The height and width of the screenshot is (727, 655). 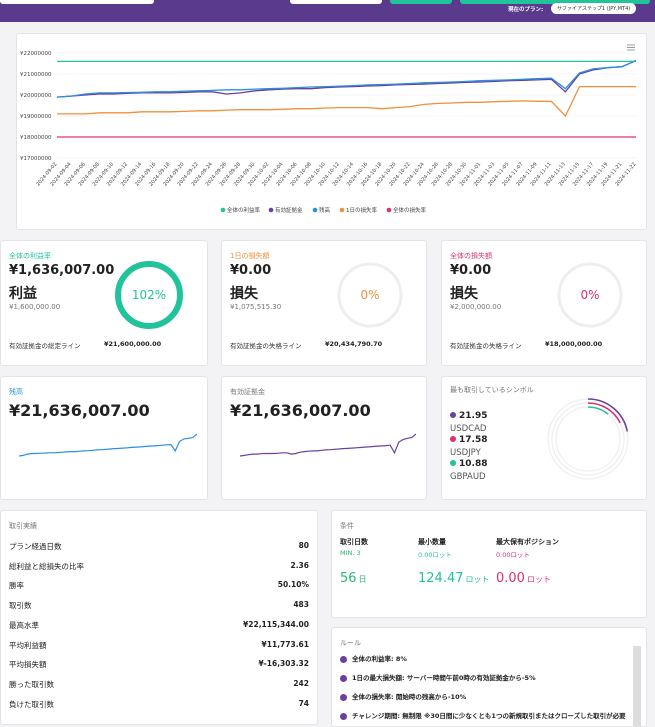 What do you see at coordinates (16, 392) in the screenshot?
I see `card-title: 残高` at bounding box center [16, 392].